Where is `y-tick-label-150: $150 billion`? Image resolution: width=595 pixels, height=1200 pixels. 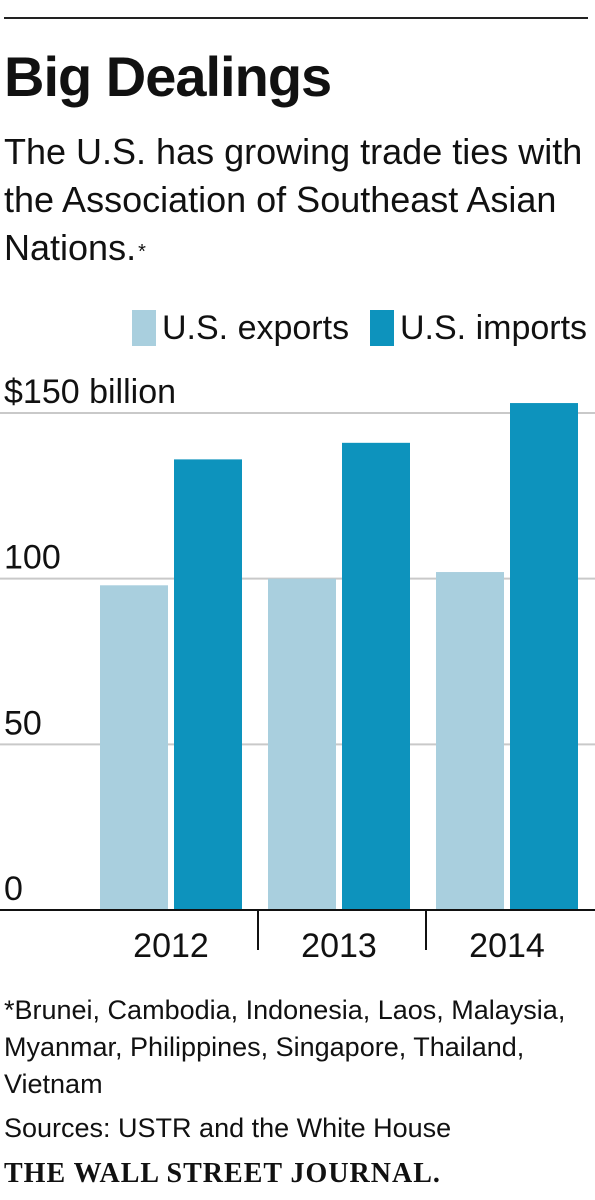
y-tick-label-150: $150 billion is located at coordinates (90, 392).